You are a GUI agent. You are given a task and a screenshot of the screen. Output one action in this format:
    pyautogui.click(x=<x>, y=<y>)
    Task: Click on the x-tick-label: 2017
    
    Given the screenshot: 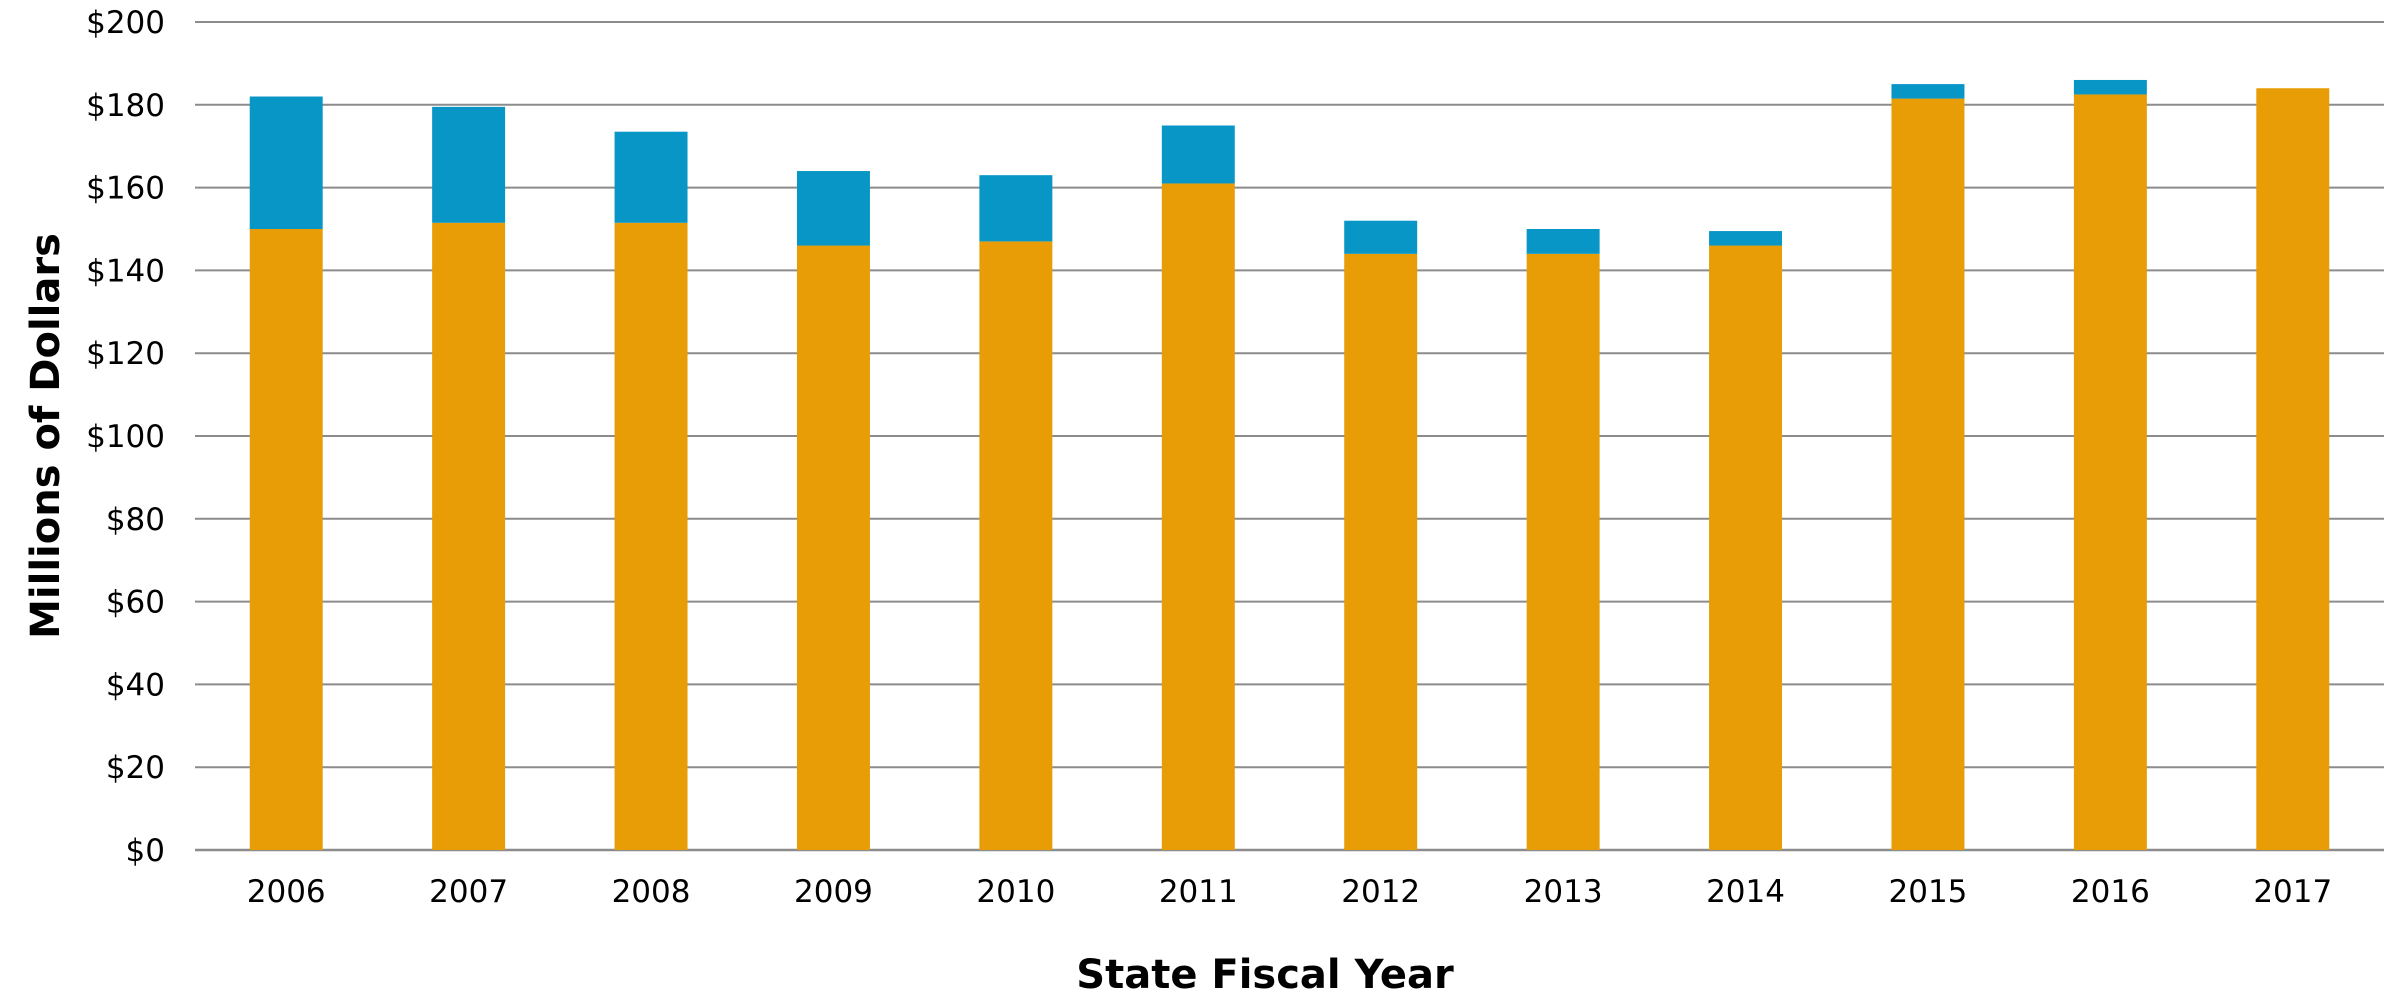 What is the action you would take?
    pyautogui.click(x=2292, y=892)
    